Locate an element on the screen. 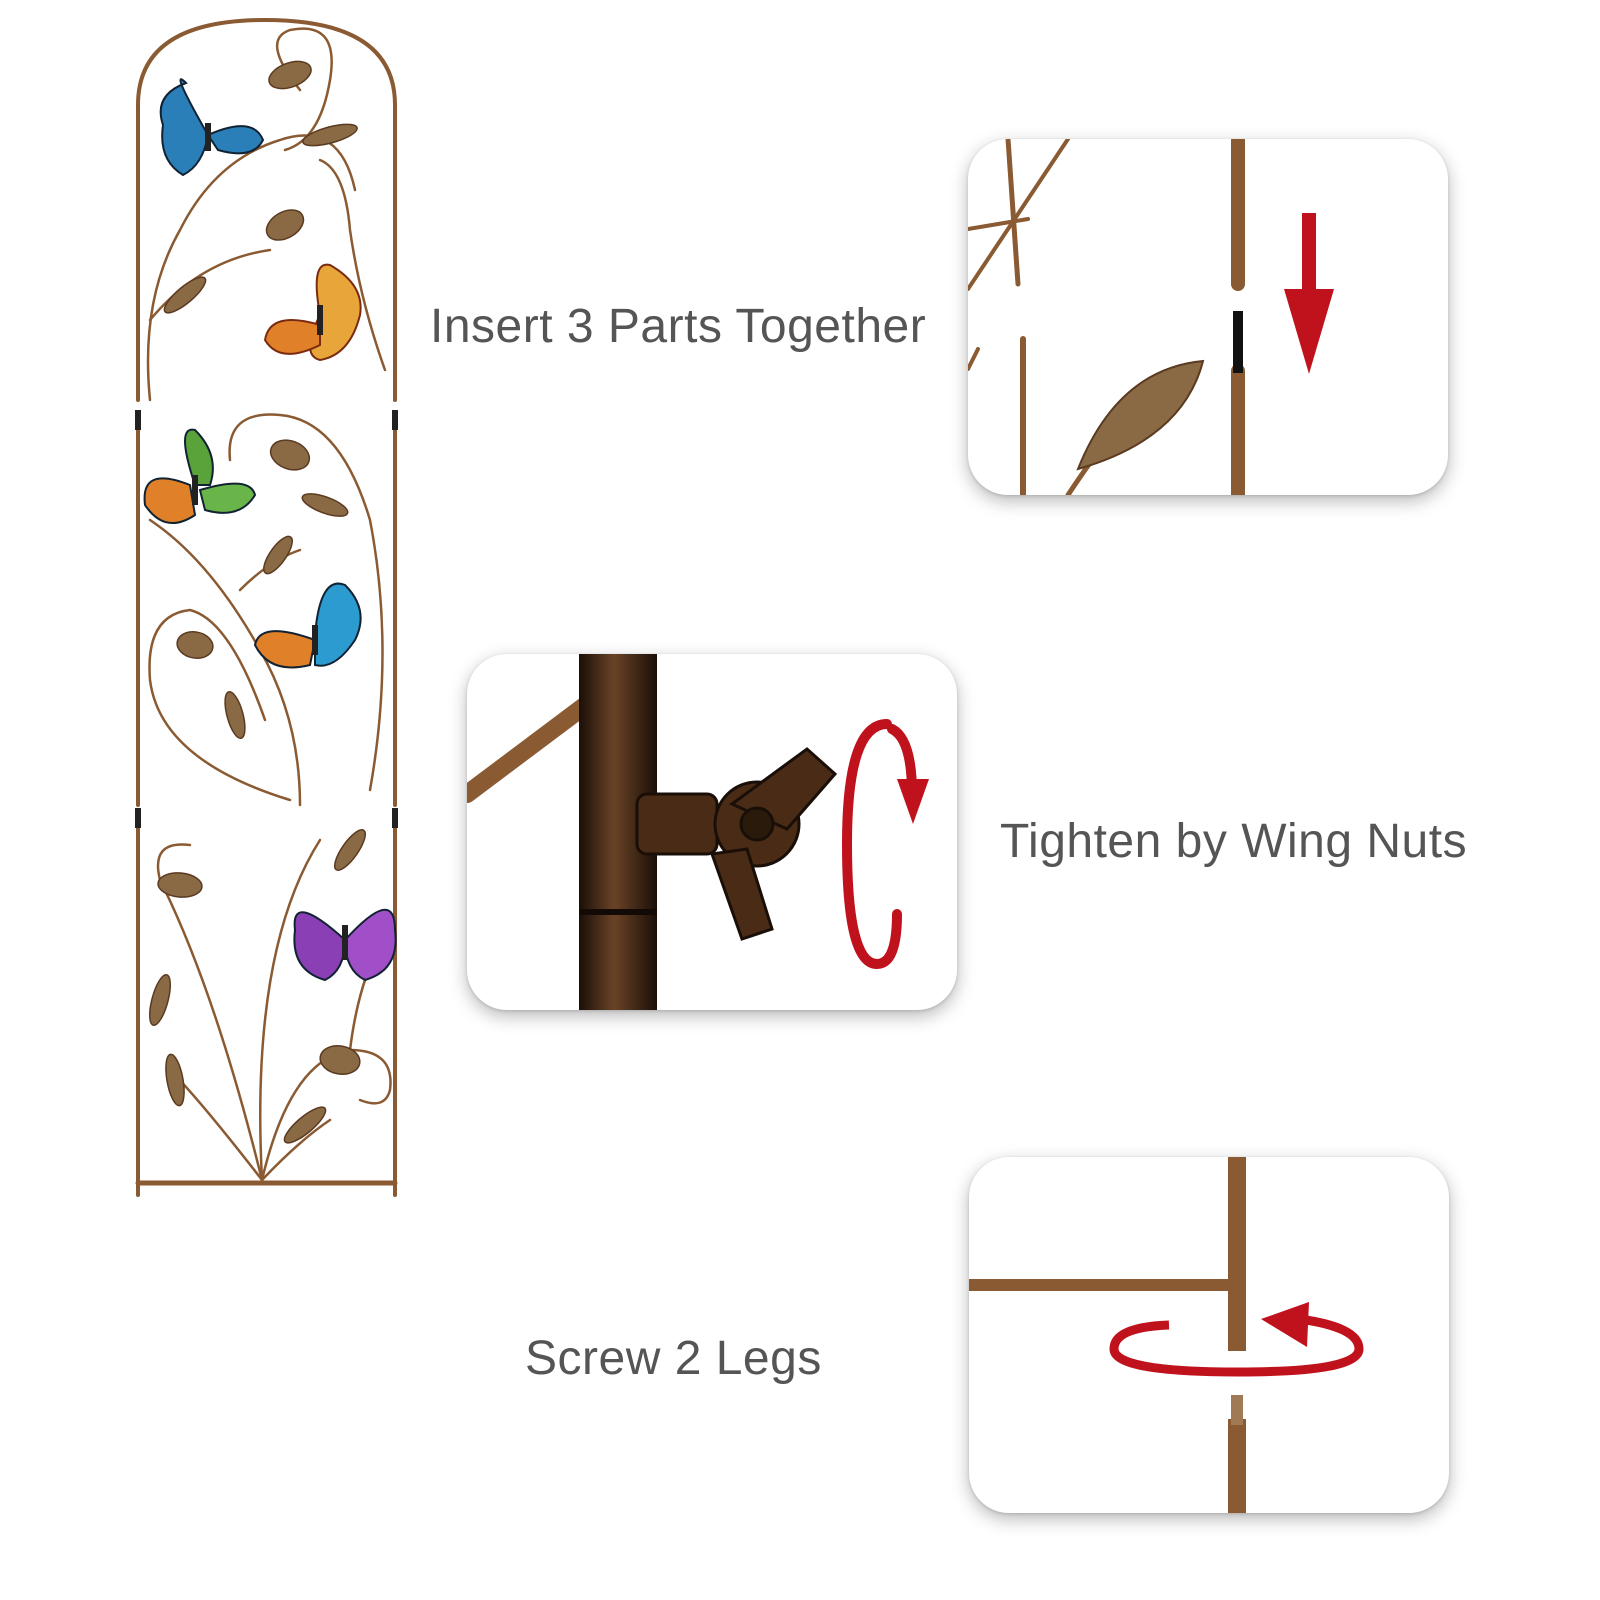  butterfly-purple-bottom is located at coordinates (345, 945).